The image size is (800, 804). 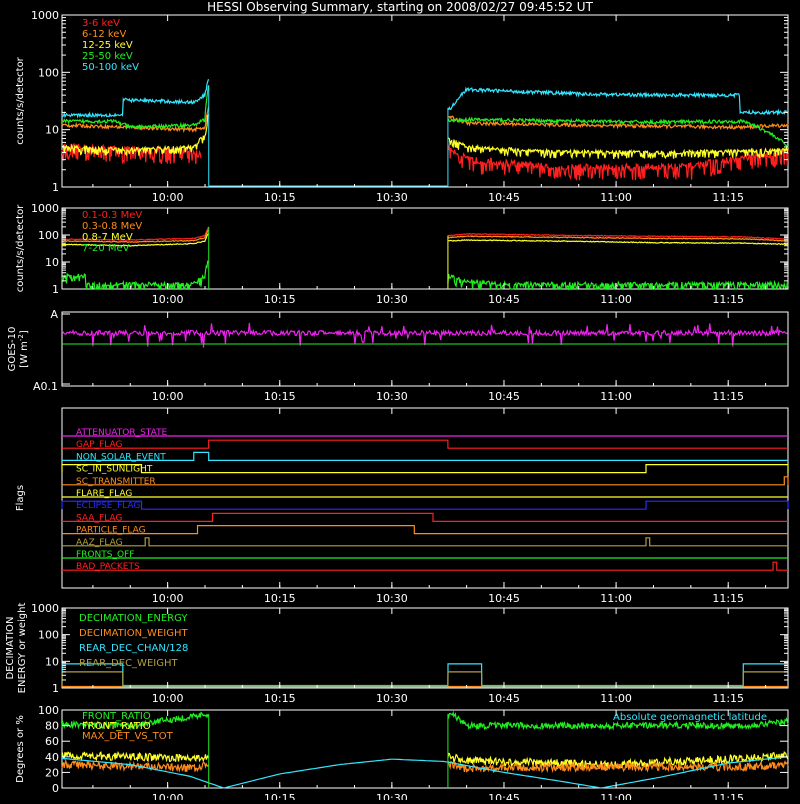 What do you see at coordinates (504, 698) in the screenshot?
I see `decimation-xtick-label: 10:45` at bounding box center [504, 698].